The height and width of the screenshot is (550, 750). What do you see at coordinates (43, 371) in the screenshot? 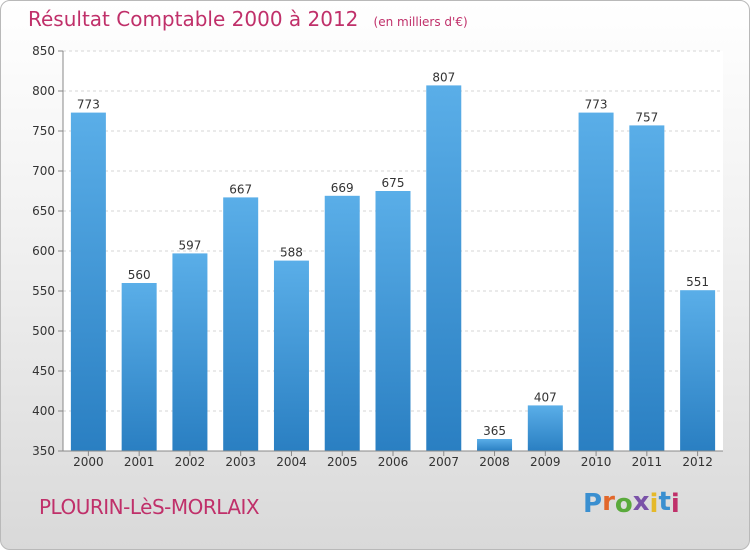
I see `y-tick-label: 450` at bounding box center [43, 371].